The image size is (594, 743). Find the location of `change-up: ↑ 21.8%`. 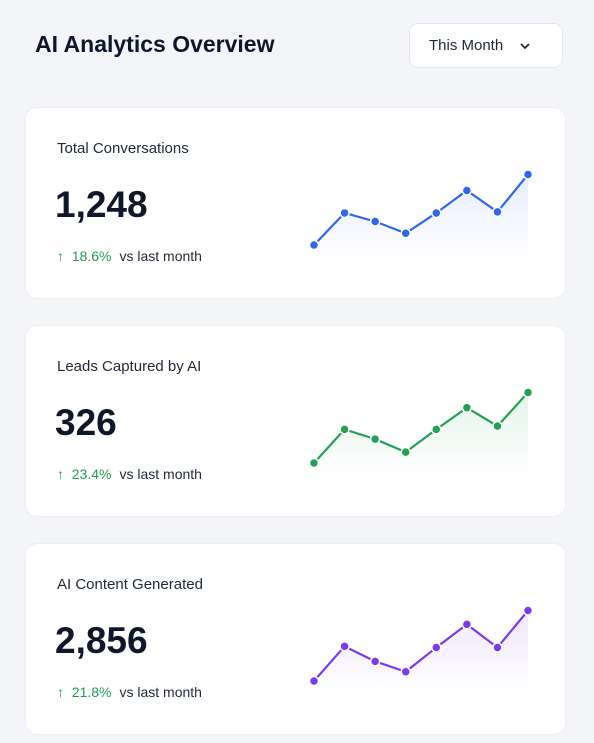

change-up: ↑ 21.8% is located at coordinates (84, 692).